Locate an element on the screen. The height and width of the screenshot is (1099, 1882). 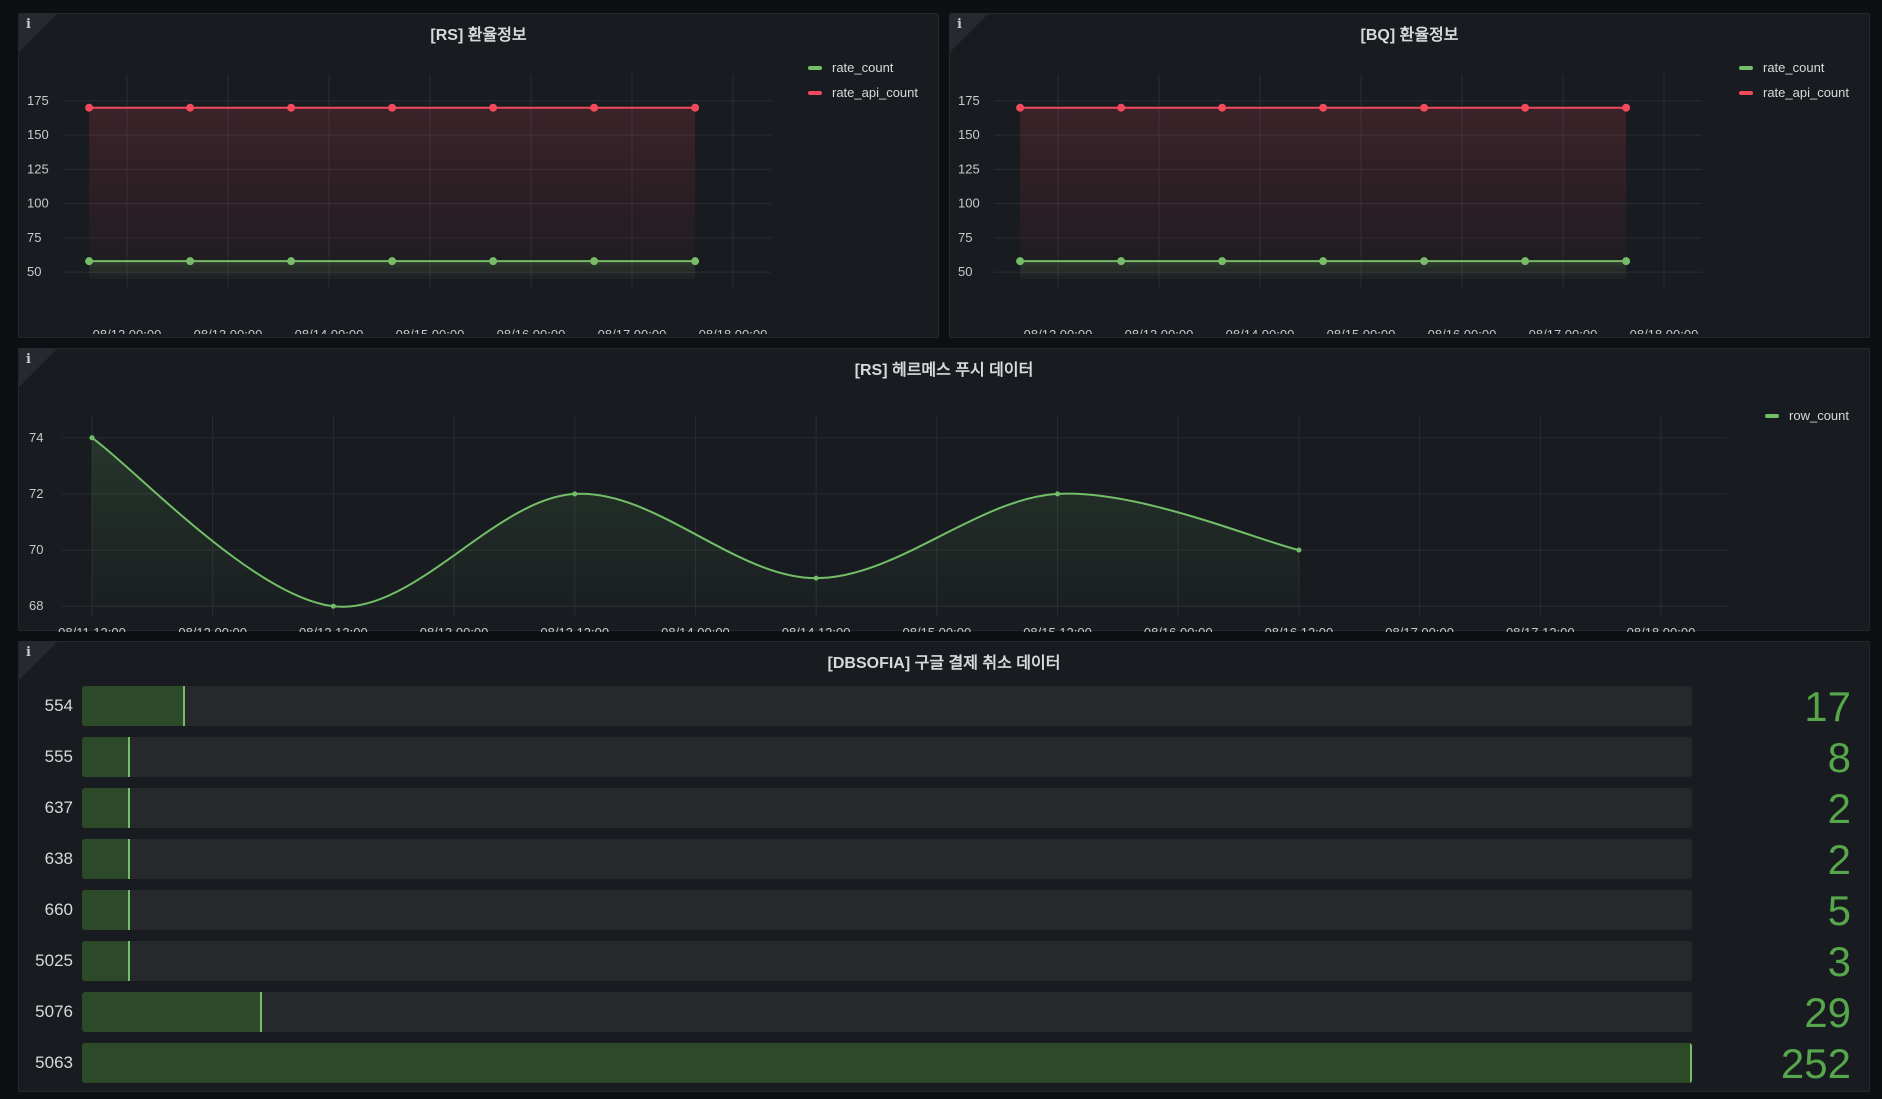
bar-row: 5063 252 is located at coordinates (944, 1063).